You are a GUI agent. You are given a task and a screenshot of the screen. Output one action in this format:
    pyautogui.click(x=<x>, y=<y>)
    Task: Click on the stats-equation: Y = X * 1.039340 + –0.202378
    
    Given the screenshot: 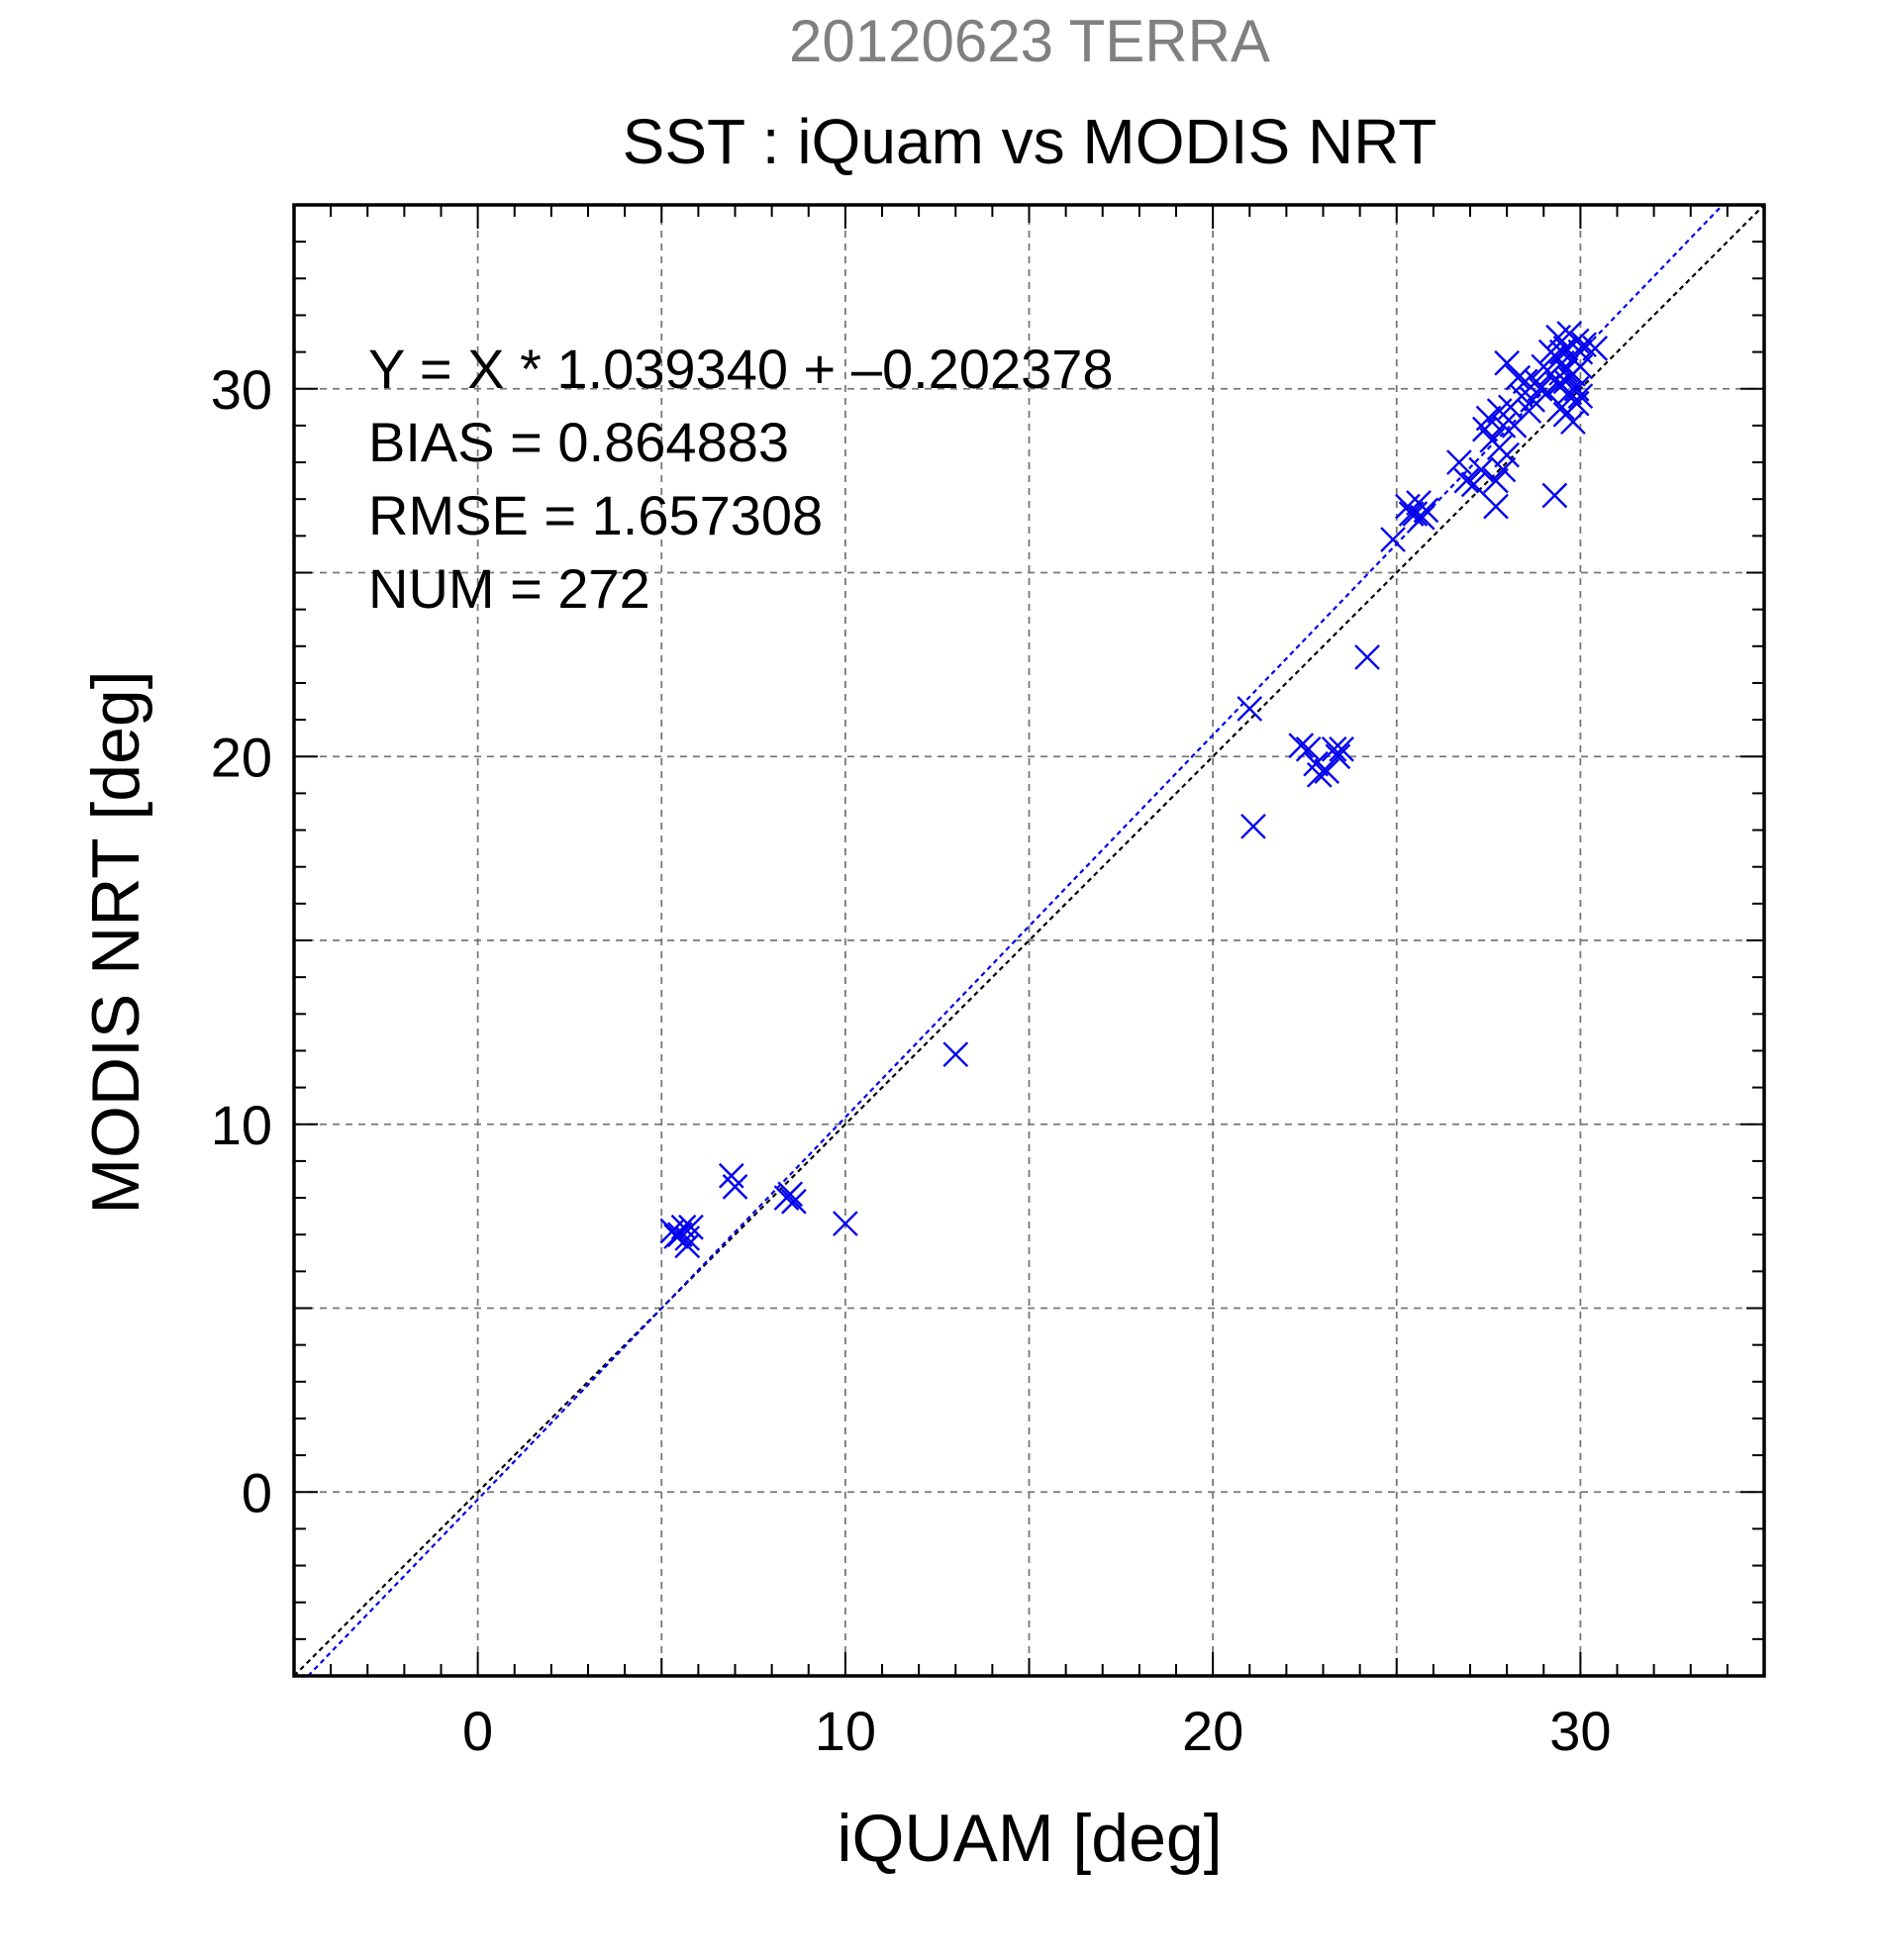 What is the action you would take?
    pyautogui.click(x=741, y=369)
    